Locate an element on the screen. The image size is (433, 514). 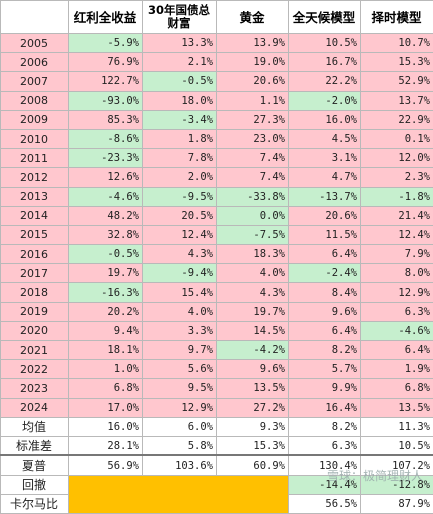
return-cell: 8.2% is located at coordinates (325, 350).